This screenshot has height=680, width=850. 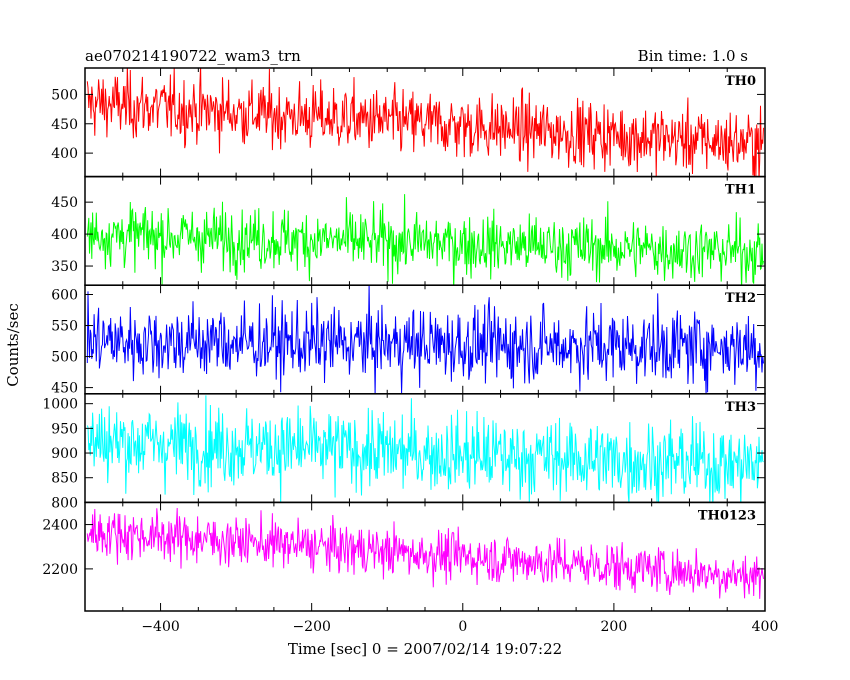 I want to click on y-tick-label-th2: 550, so click(x=64, y=327).